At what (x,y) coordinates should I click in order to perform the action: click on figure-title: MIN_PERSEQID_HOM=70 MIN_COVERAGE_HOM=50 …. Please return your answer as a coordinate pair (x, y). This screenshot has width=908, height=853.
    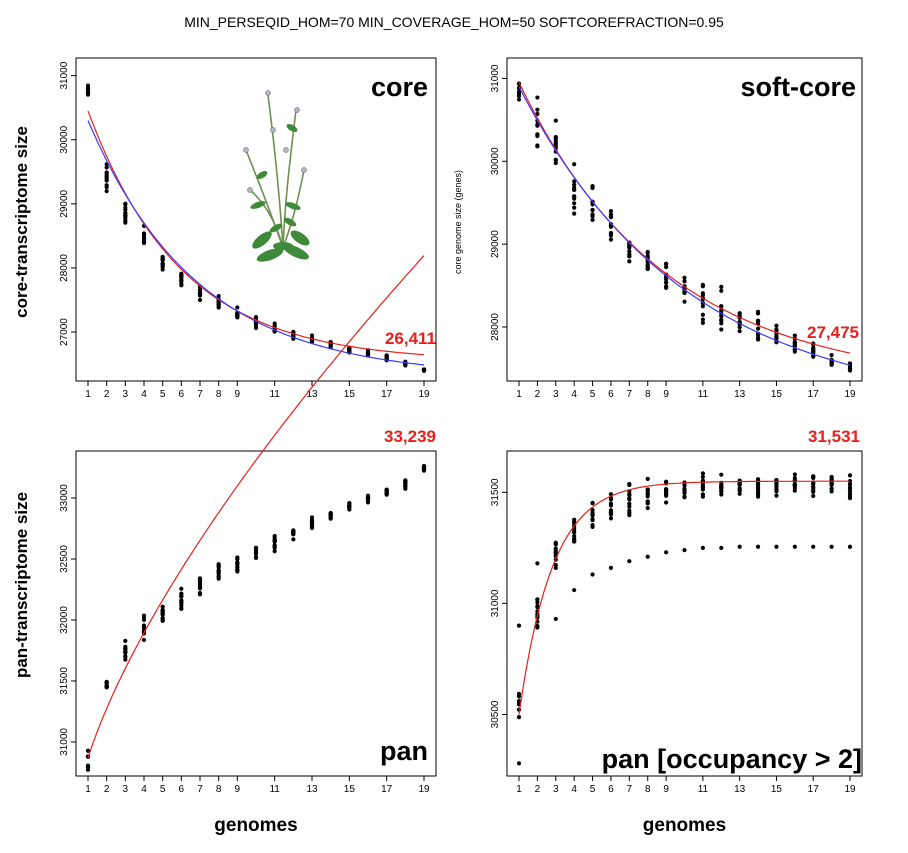
    Looking at the image, I should click on (454, 22).